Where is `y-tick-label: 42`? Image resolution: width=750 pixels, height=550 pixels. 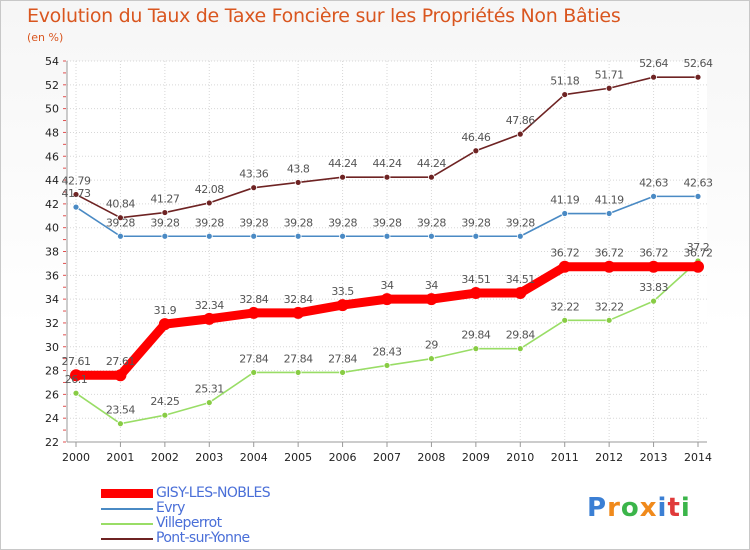 y-tick-label: 42 is located at coordinates (52, 204).